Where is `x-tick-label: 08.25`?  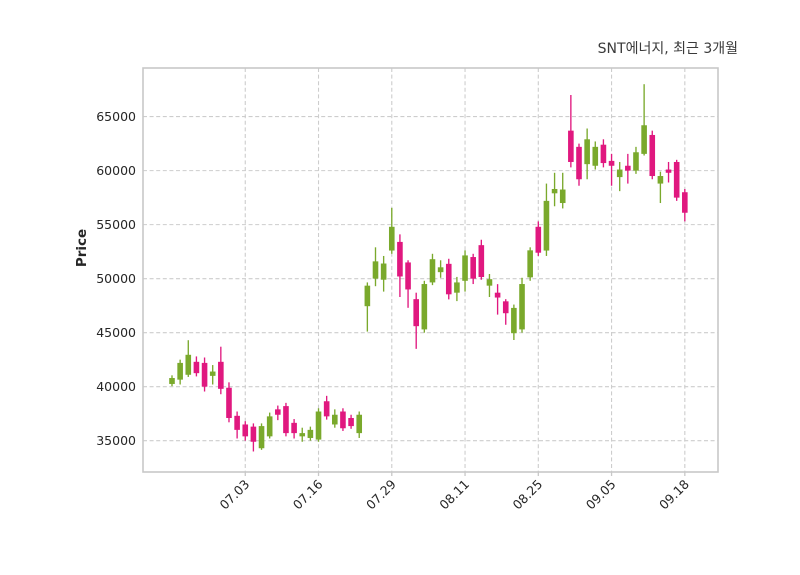
x-tick-label: 08.25 is located at coordinates (528, 495).